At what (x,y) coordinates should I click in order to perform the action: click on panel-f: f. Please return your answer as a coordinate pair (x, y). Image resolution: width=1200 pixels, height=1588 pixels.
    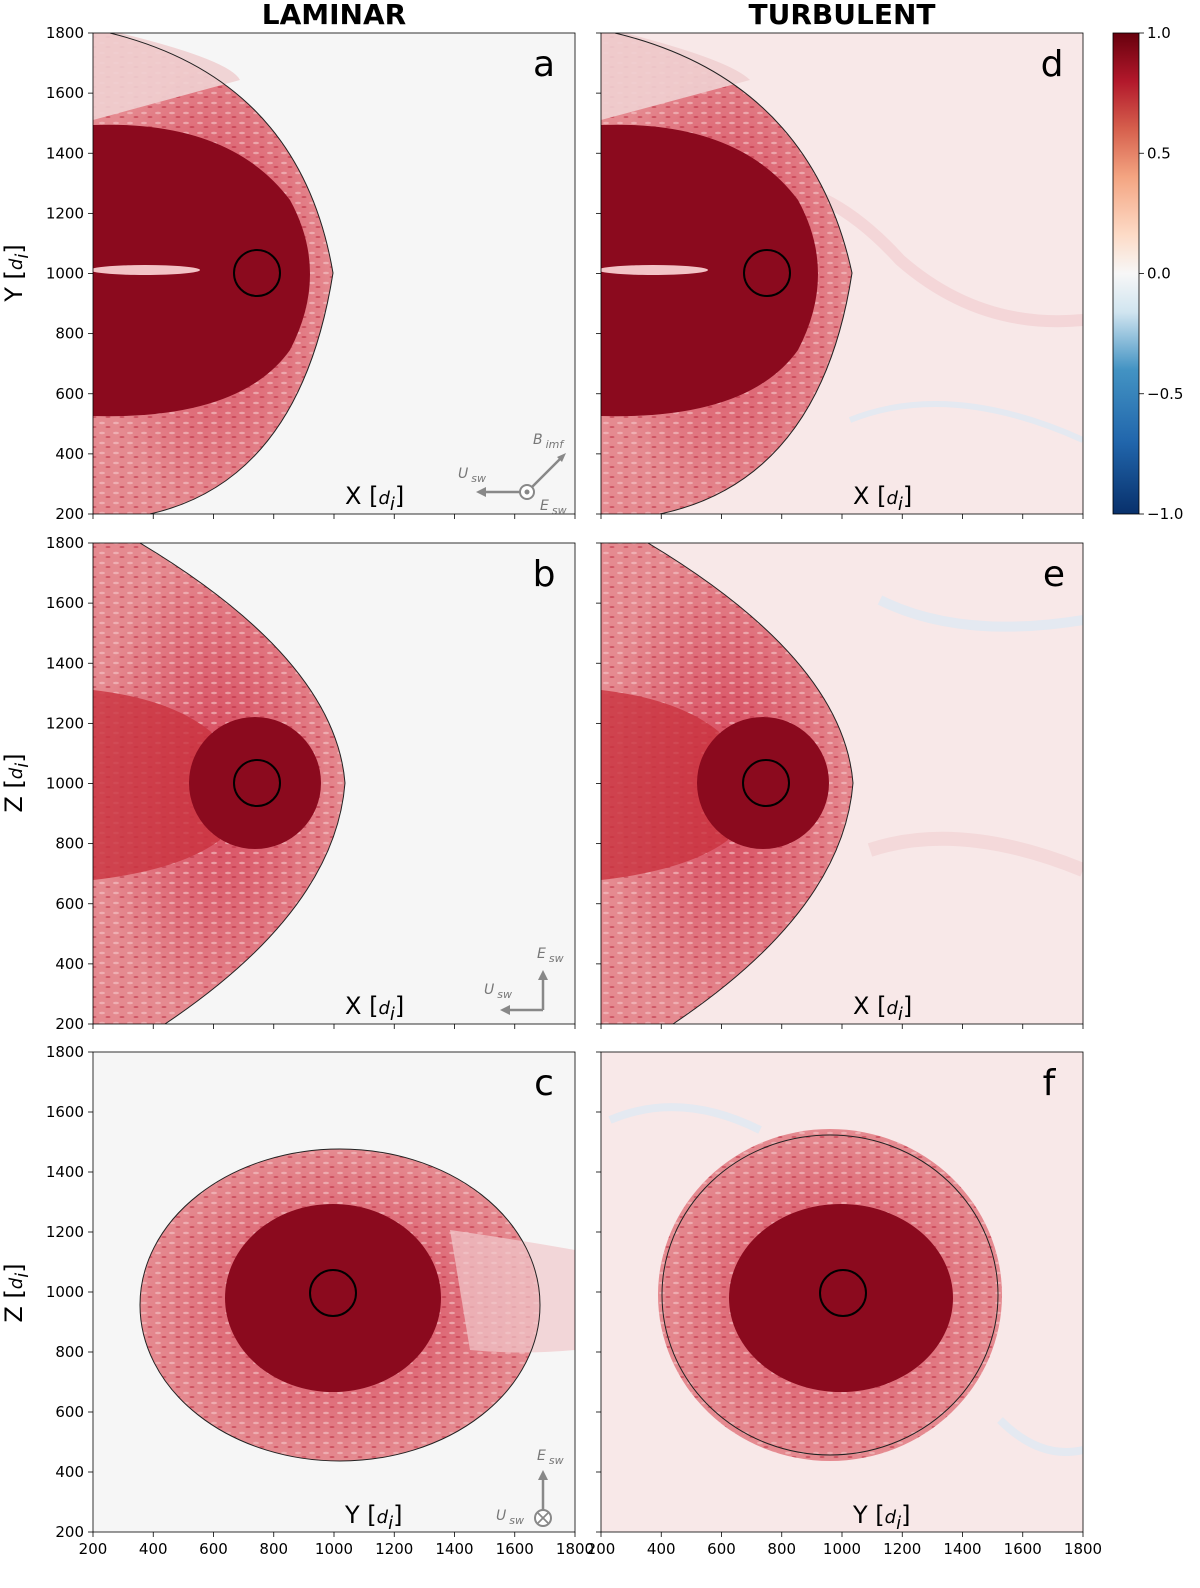
    Looking at the image, I should click on (842, 1292).